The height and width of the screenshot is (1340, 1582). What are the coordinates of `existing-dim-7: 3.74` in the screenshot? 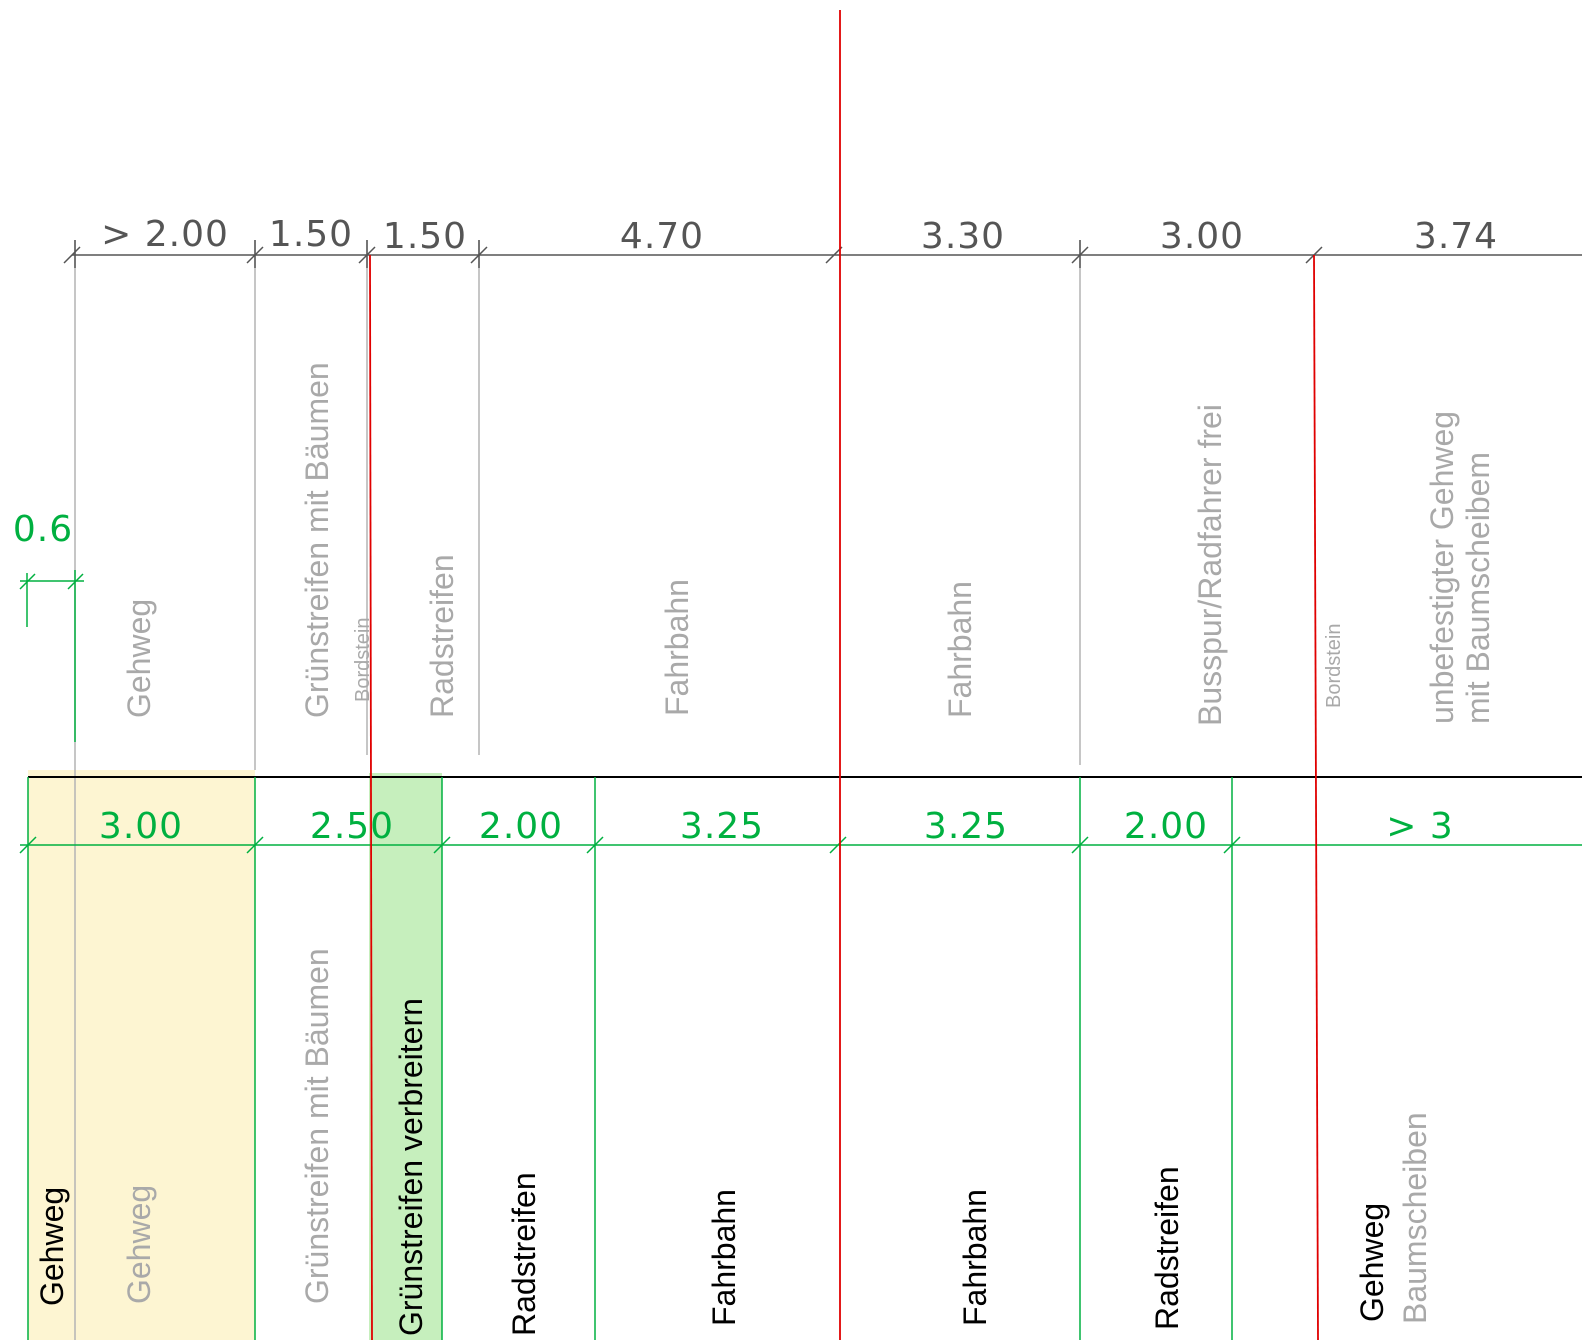 It's located at (1456, 236).